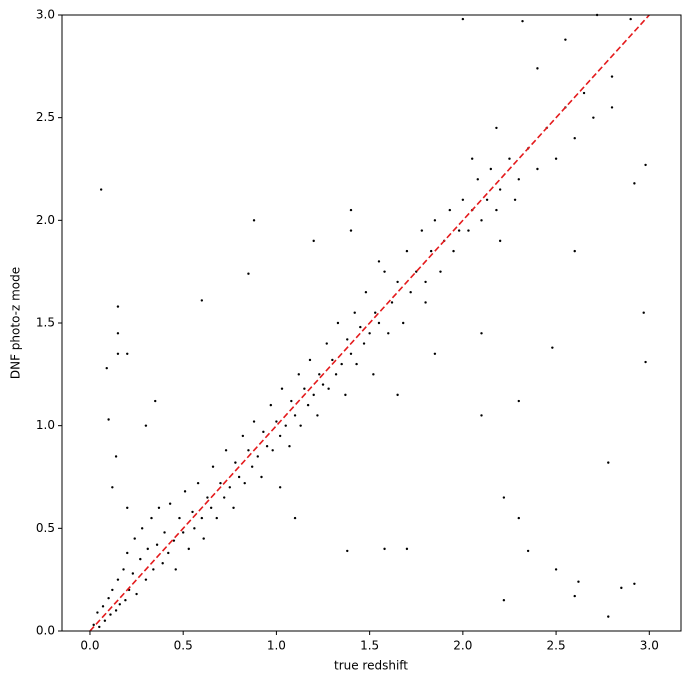 This screenshot has height=684, width=691. What do you see at coordinates (276, 646) in the screenshot?
I see `x-tick-label: 1.0` at bounding box center [276, 646].